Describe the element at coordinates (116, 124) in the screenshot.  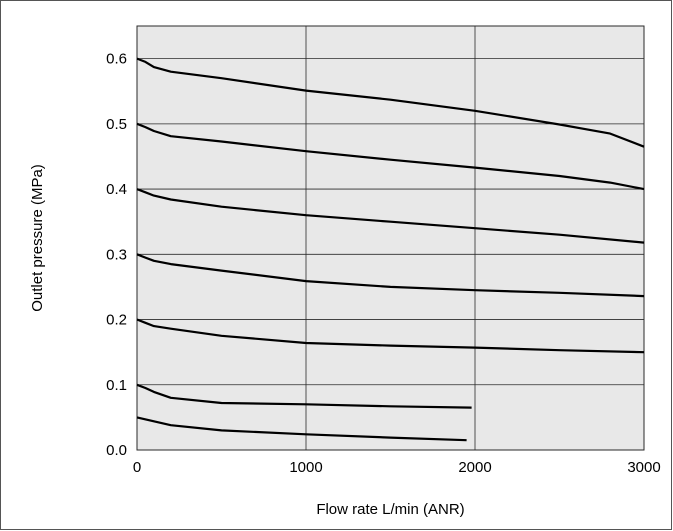
I see `y-tick-label: 0.5` at that location.